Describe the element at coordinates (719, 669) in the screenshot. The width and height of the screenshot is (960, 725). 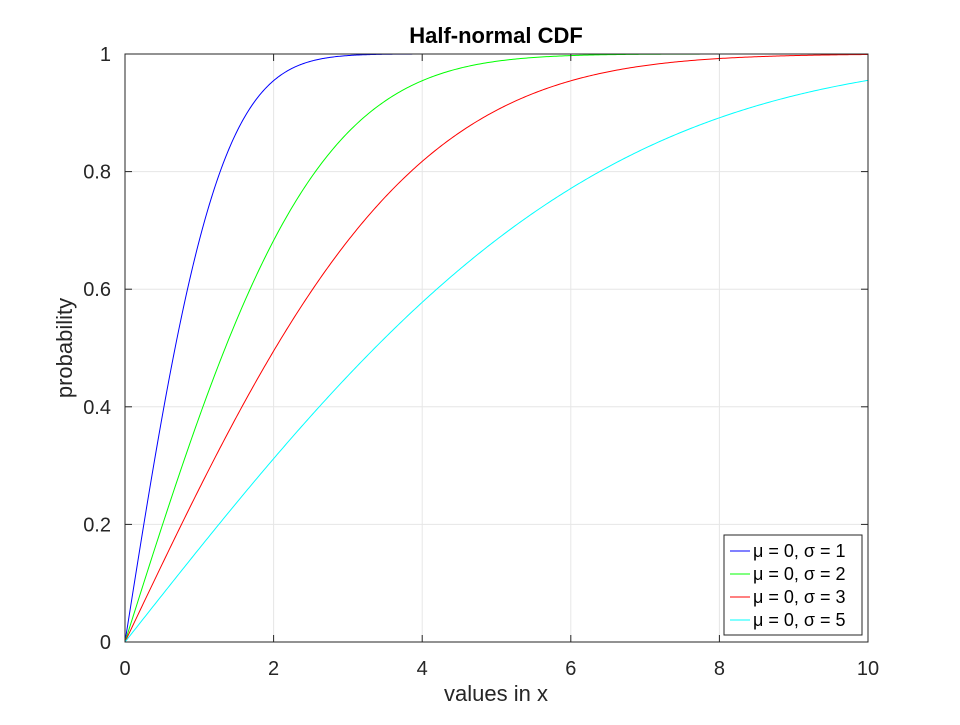
I see `x-tick-label: 8` at that location.